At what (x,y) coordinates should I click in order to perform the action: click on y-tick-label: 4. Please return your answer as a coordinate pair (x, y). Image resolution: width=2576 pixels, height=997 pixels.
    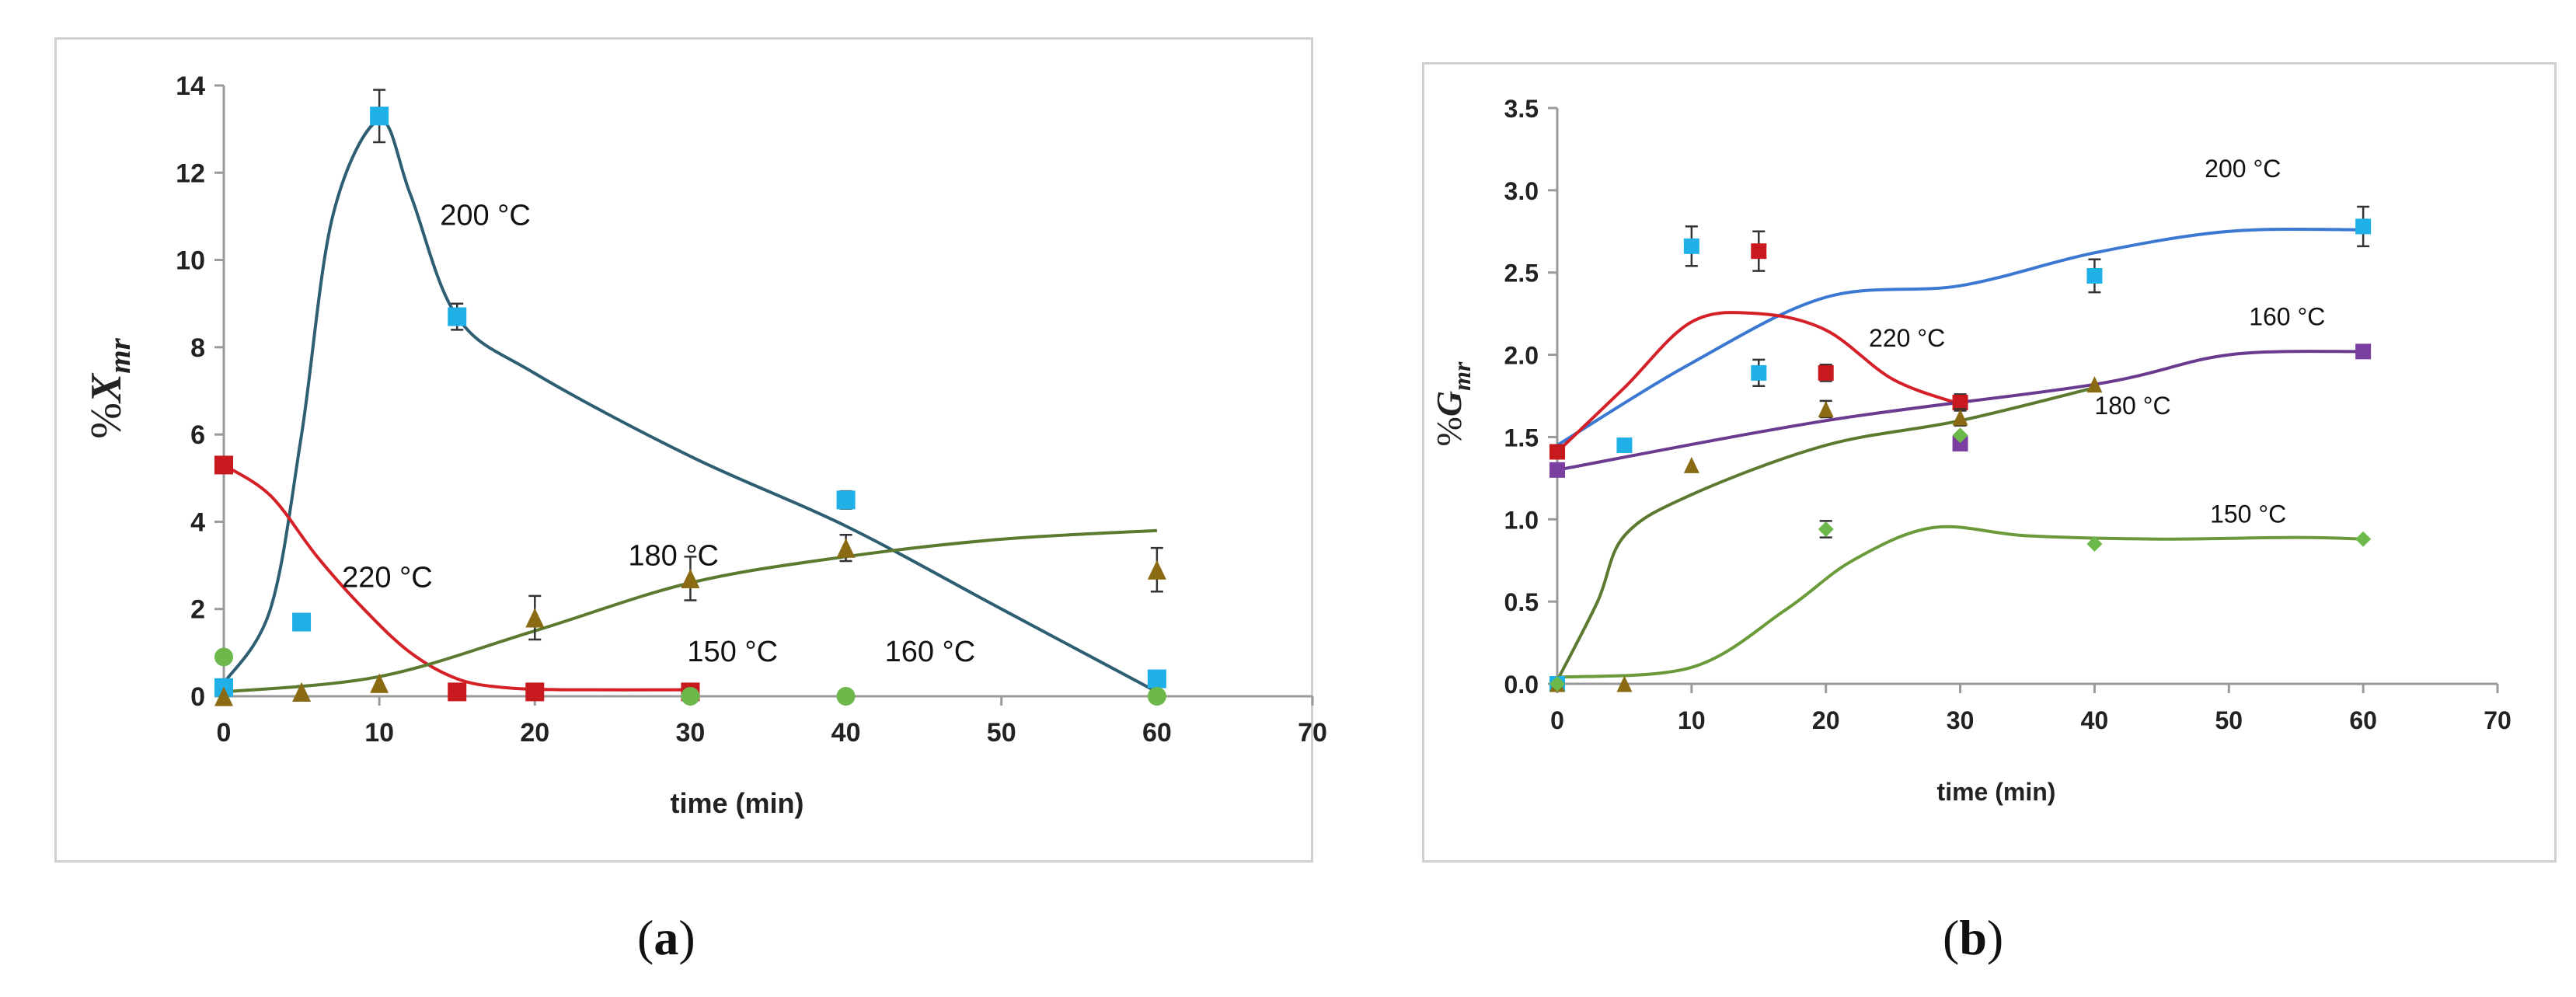
    Looking at the image, I should click on (197, 522).